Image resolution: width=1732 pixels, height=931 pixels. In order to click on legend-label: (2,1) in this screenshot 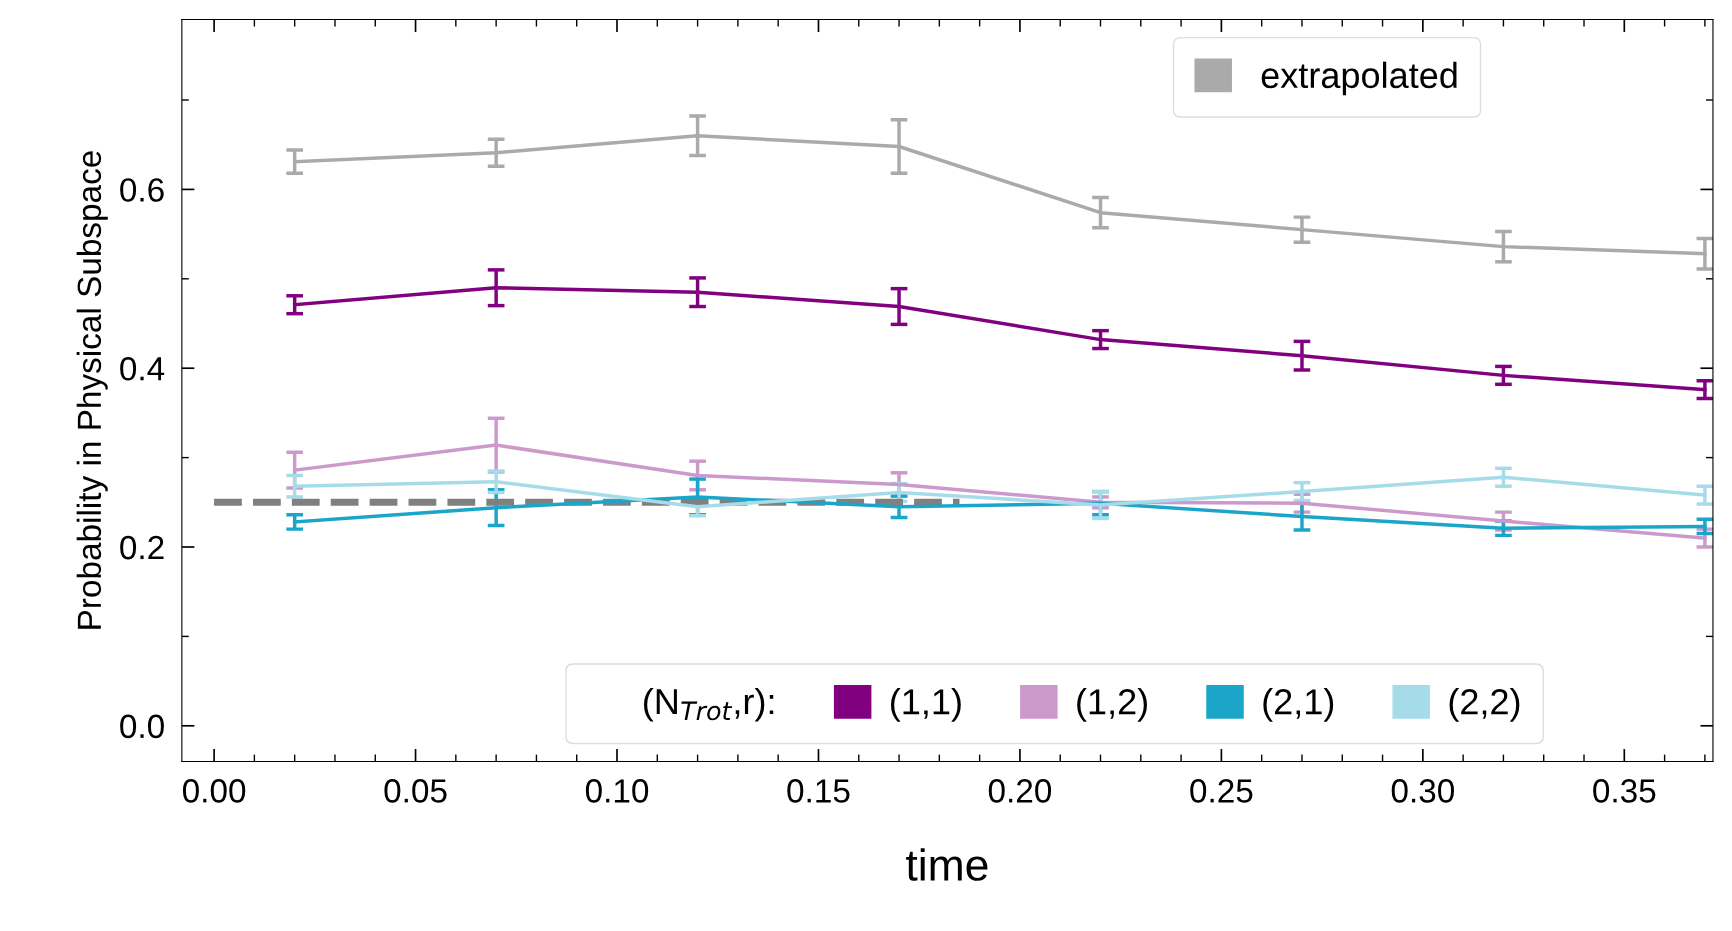, I will do `click(1298, 705)`.